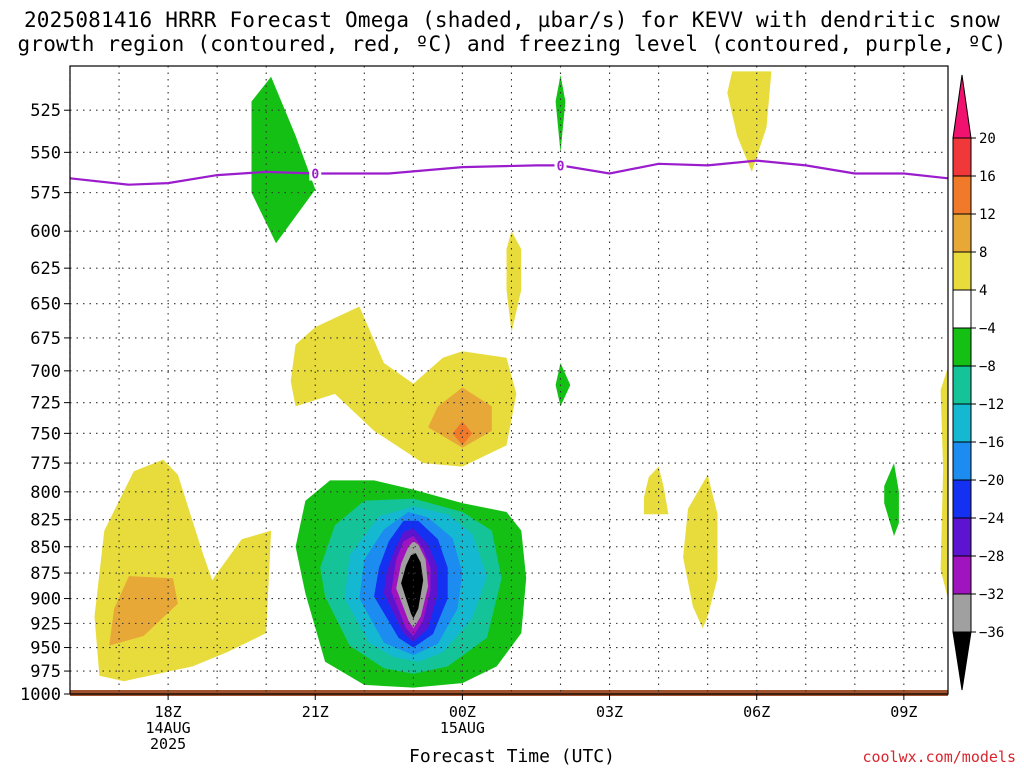 The width and height of the screenshot is (1024, 768). What do you see at coordinates (168, 728) in the screenshot?
I see `x-tick-label-0-1: 14AUG` at bounding box center [168, 728].